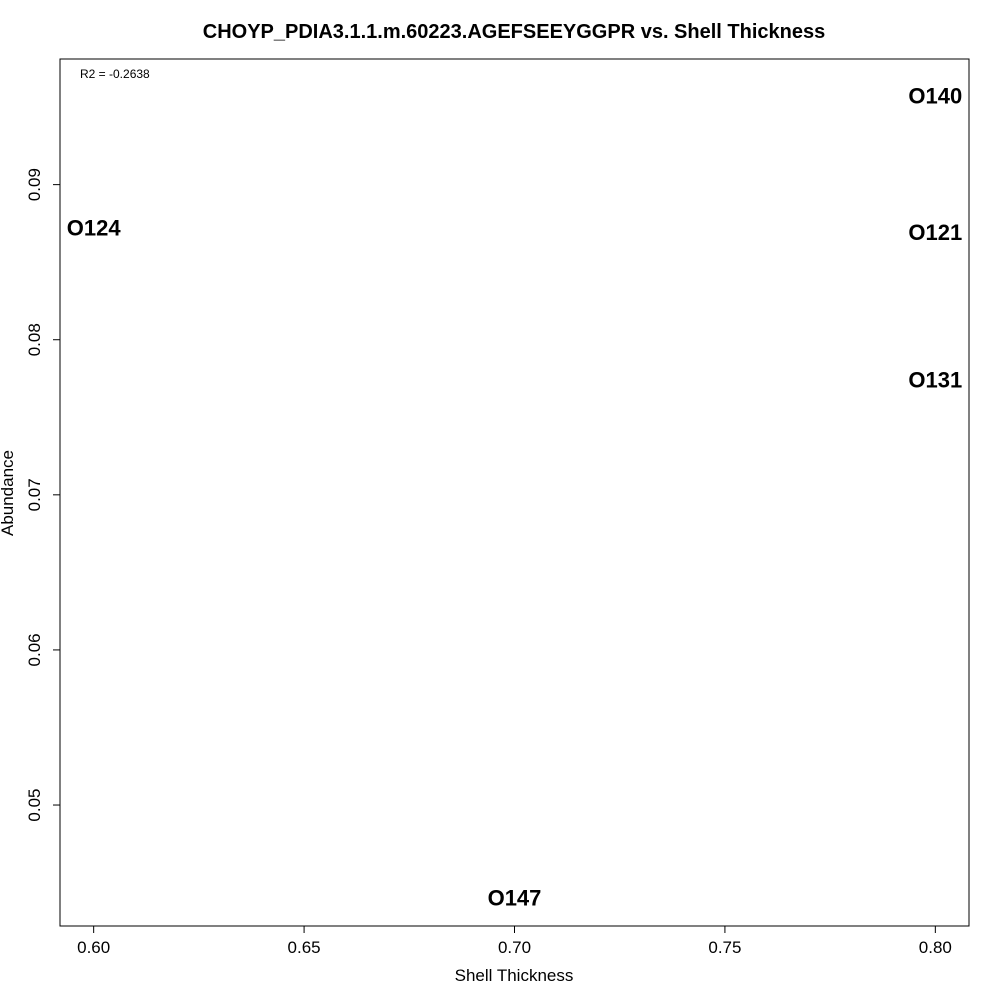  Describe the element at coordinates (34, 494) in the screenshot. I see `y-tick-label: 0.07` at that location.